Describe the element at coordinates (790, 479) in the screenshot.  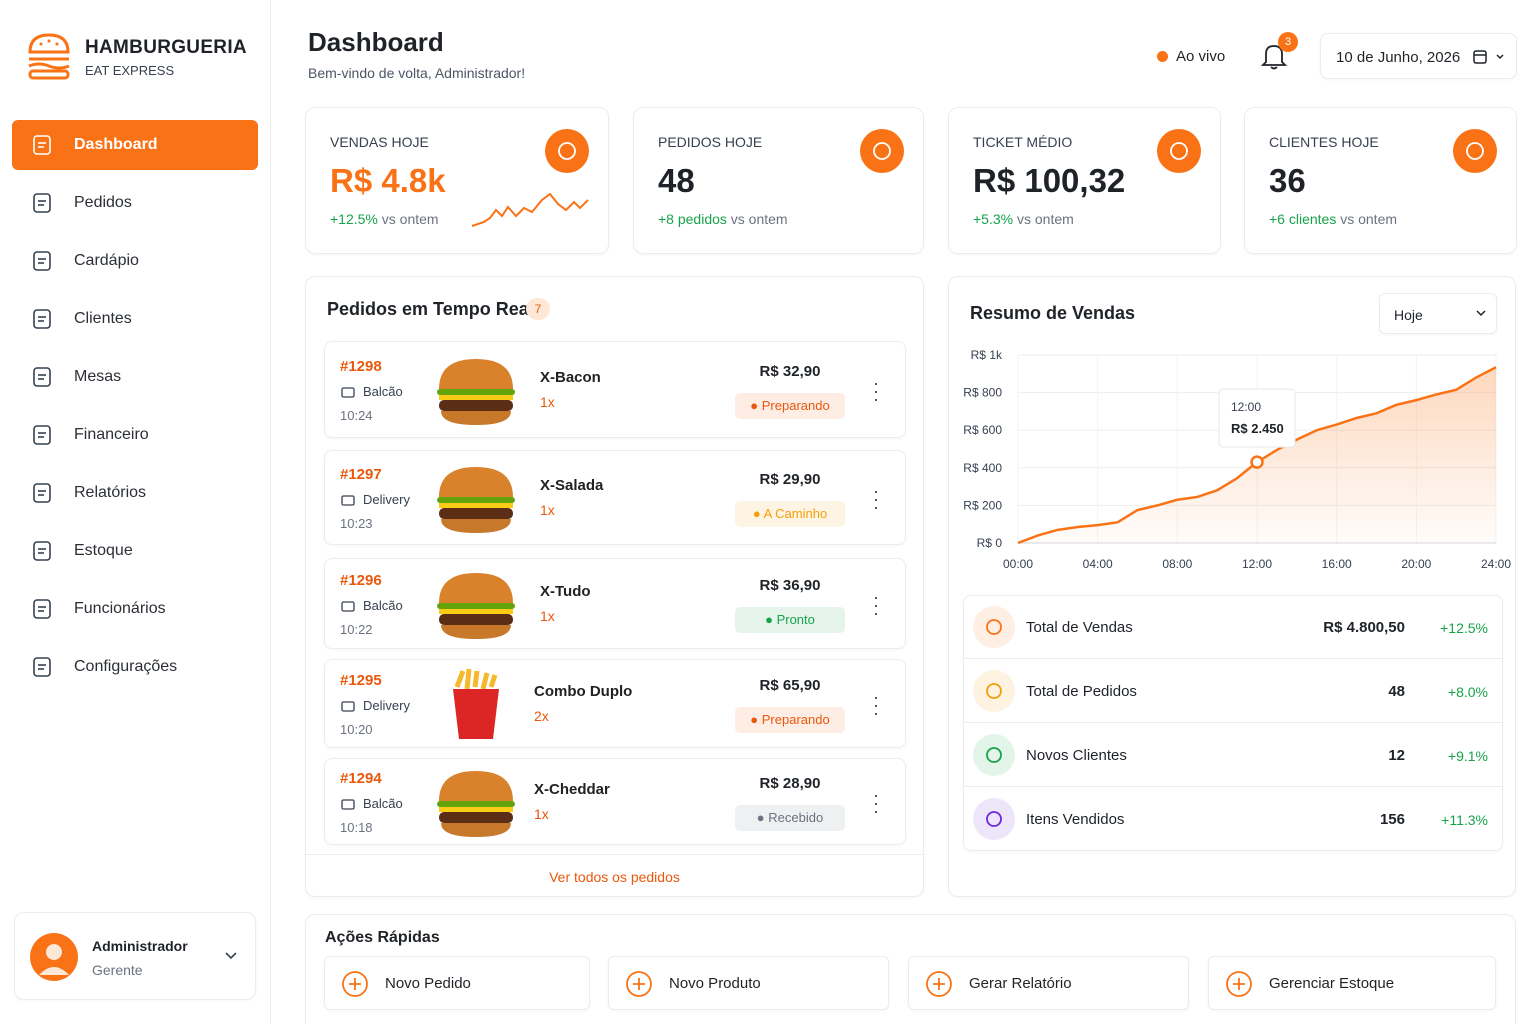
I see `order-price: R$ 29,90` at that location.